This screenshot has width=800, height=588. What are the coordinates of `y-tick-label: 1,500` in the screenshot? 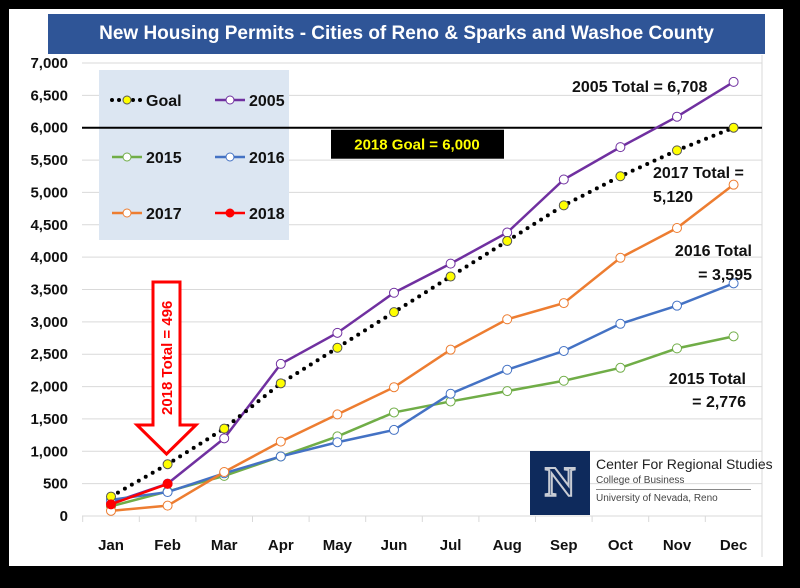 It's located at (49, 419).